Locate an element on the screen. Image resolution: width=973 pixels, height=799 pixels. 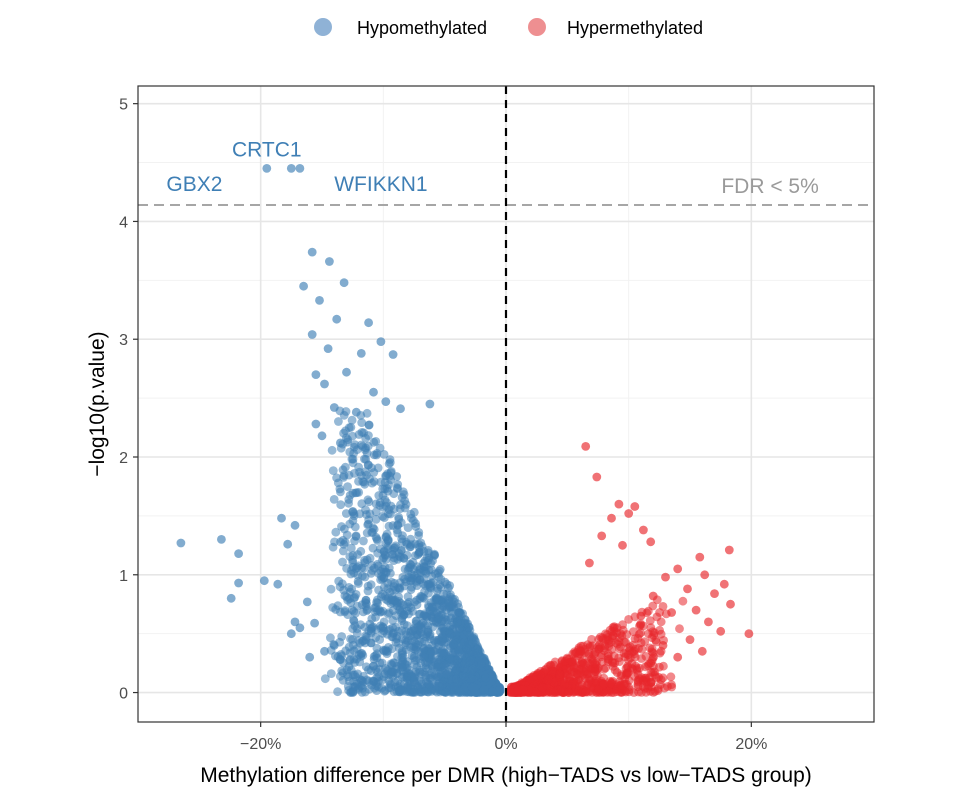
y-axis-title: −log10(p.value) is located at coordinates (97, 403).